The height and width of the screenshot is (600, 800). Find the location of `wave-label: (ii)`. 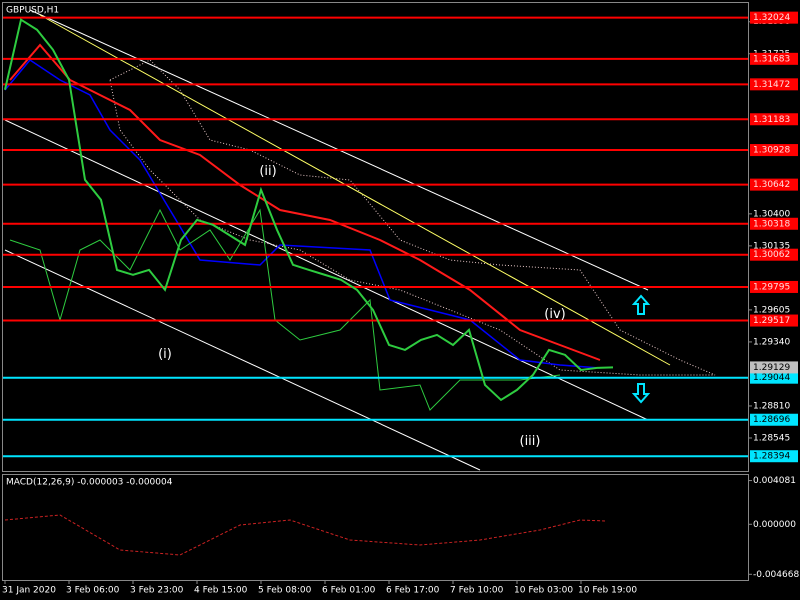

wave-label: (ii) is located at coordinates (267, 171).